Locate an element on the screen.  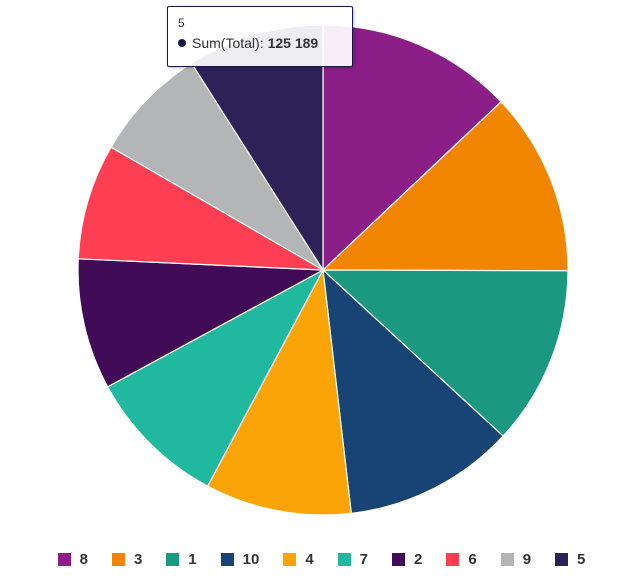
legend-item-8: 8 is located at coordinates (72, 559).